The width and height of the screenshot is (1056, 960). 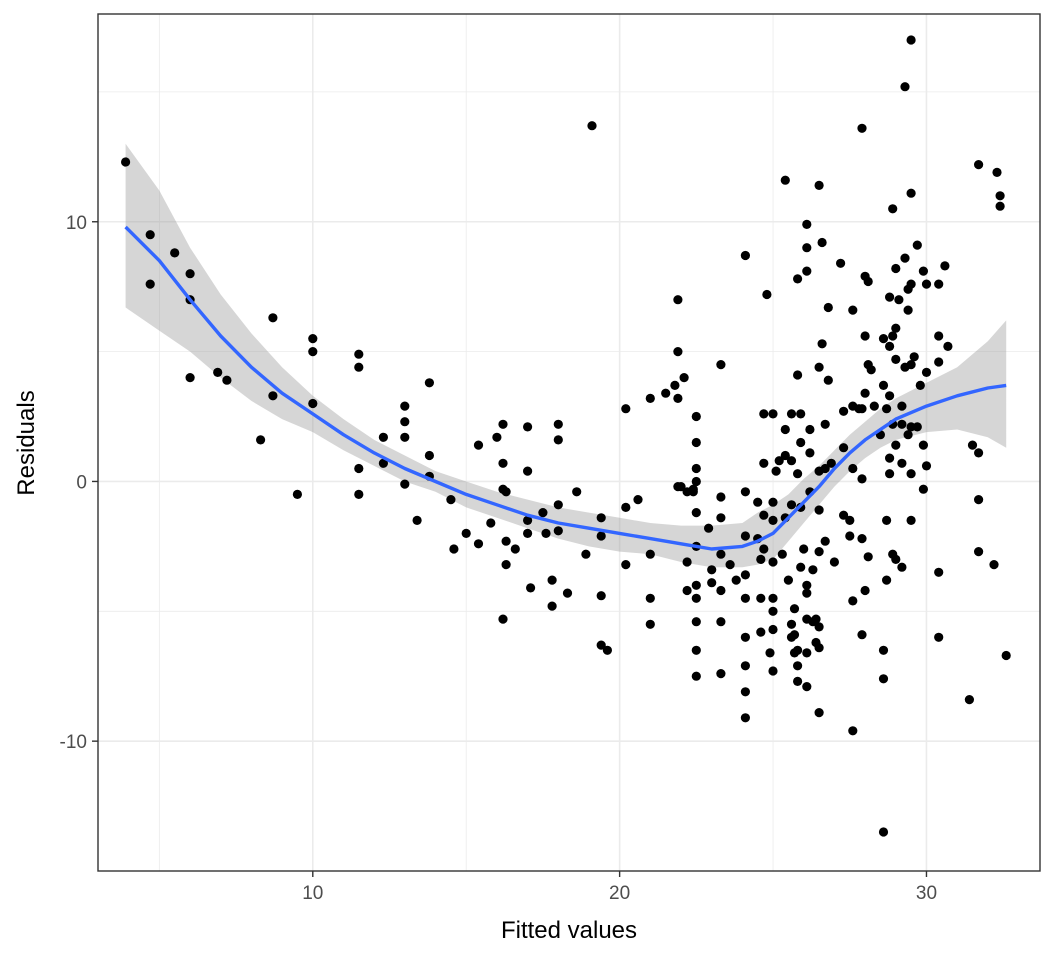 What do you see at coordinates (569, 930) in the screenshot?
I see `x-axis-title: Fitted values` at bounding box center [569, 930].